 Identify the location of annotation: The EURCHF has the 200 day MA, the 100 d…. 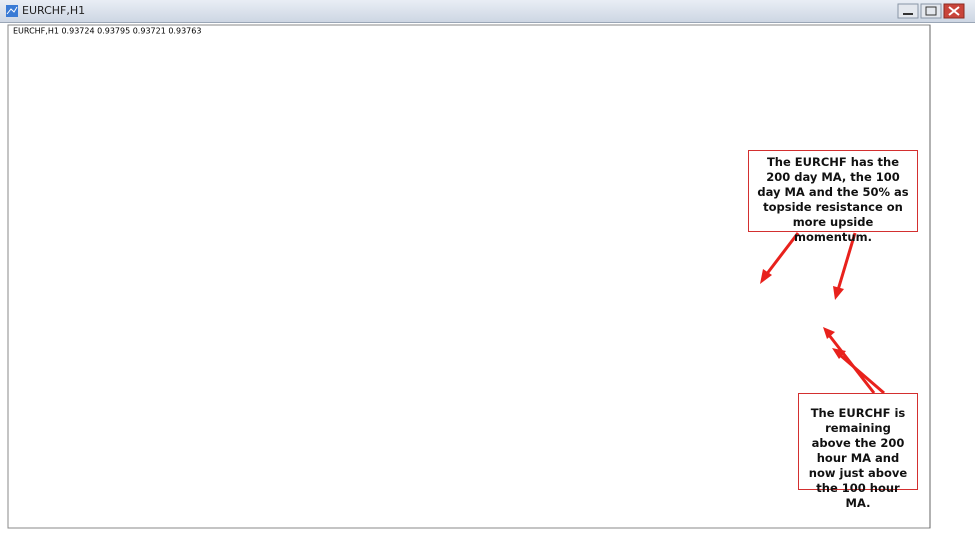
(833, 197).